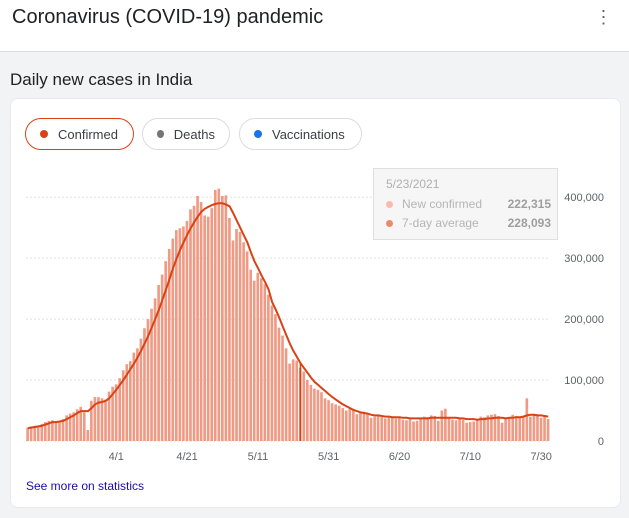  I want to click on chip-vaccinations: Vaccinations, so click(300, 134).